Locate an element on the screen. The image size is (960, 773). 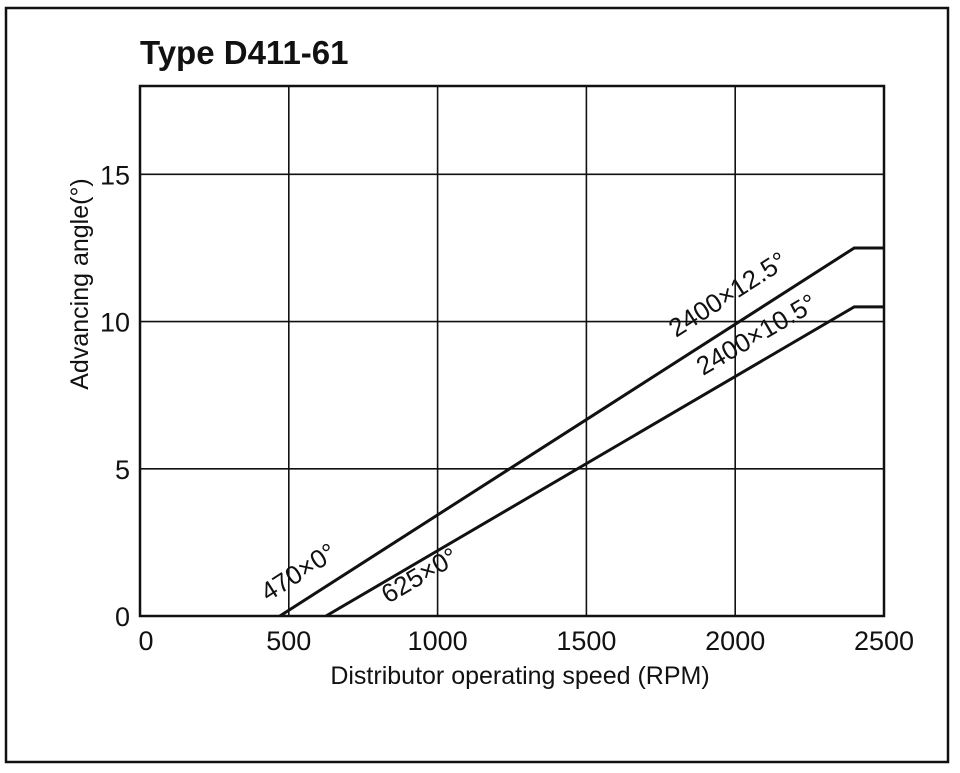
x-tick-label: 0 is located at coordinates (145, 641).